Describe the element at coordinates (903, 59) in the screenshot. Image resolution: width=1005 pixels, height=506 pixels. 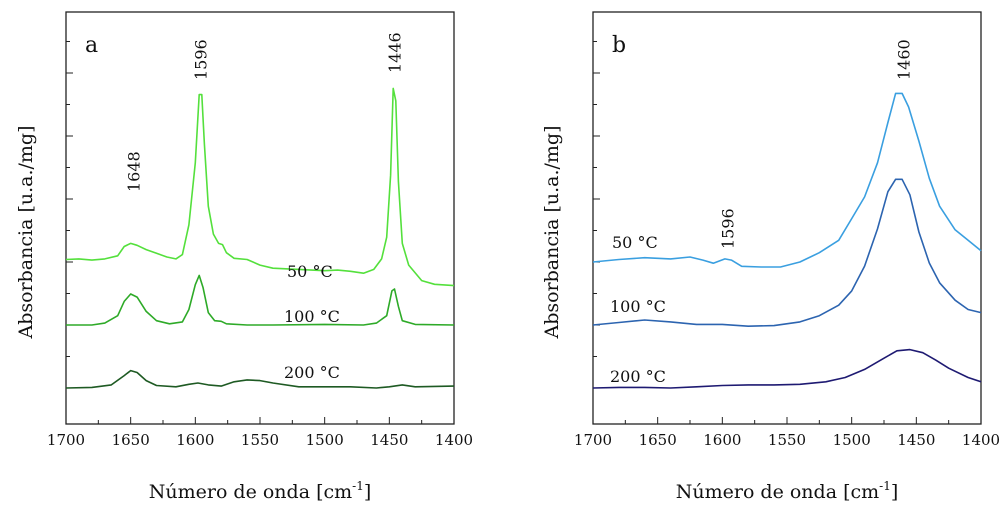
I see `peak-label: 1460` at that location.